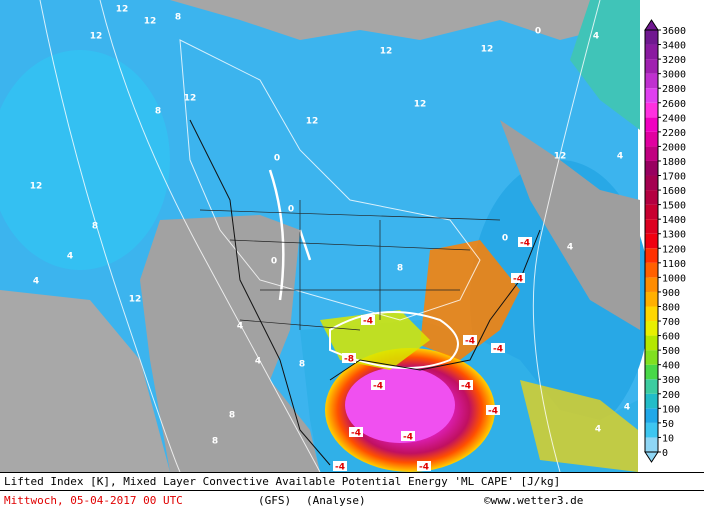 The image size is (704, 517). What do you see at coordinates (651, 25) in the screenshot?
I see `colorbar-arrow-top` at bounding box center [651, 25].